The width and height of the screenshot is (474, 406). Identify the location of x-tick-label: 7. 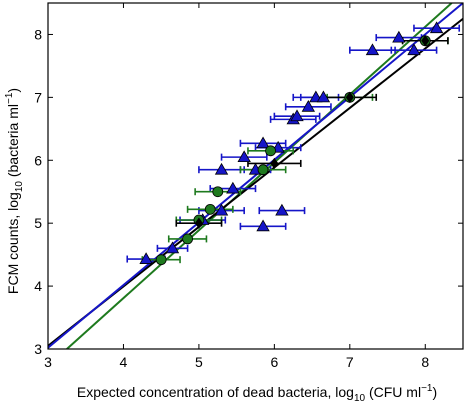
(350, 362).